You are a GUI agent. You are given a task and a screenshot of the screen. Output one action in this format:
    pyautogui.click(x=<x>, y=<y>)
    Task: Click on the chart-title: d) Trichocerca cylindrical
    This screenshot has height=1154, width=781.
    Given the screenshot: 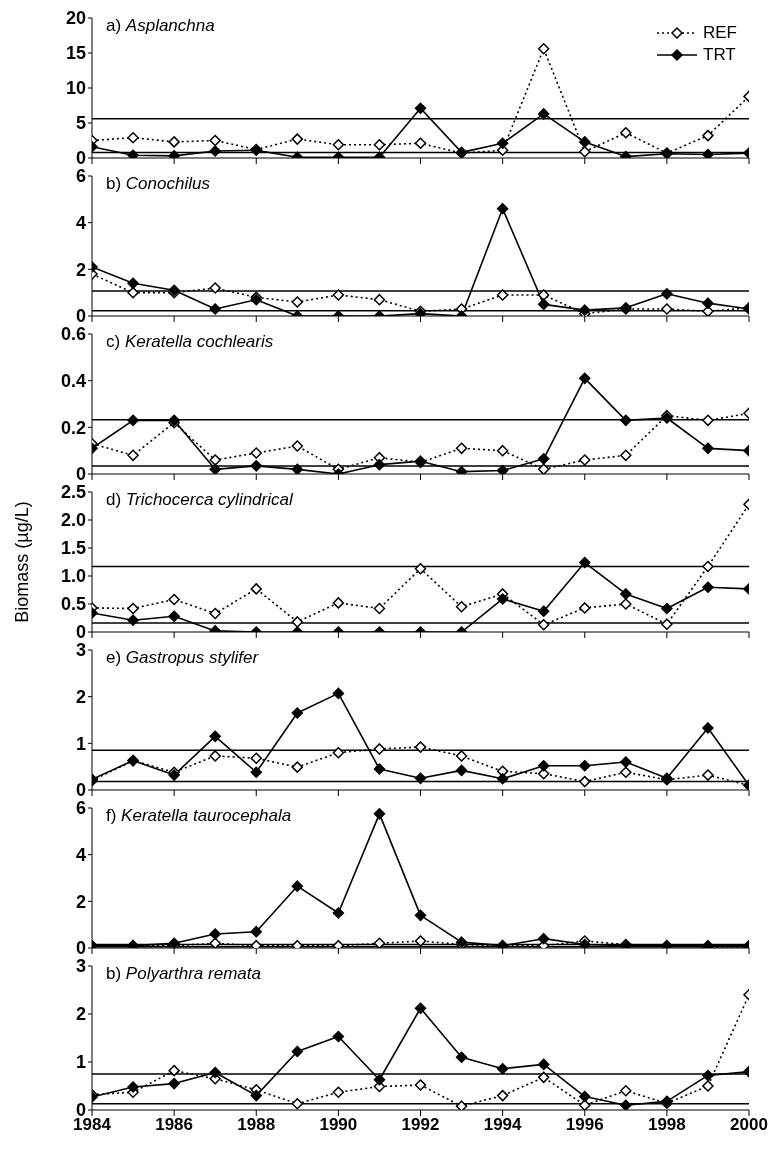 What is the action you would take?
    pyautogui.click(x=199, y=499)
    